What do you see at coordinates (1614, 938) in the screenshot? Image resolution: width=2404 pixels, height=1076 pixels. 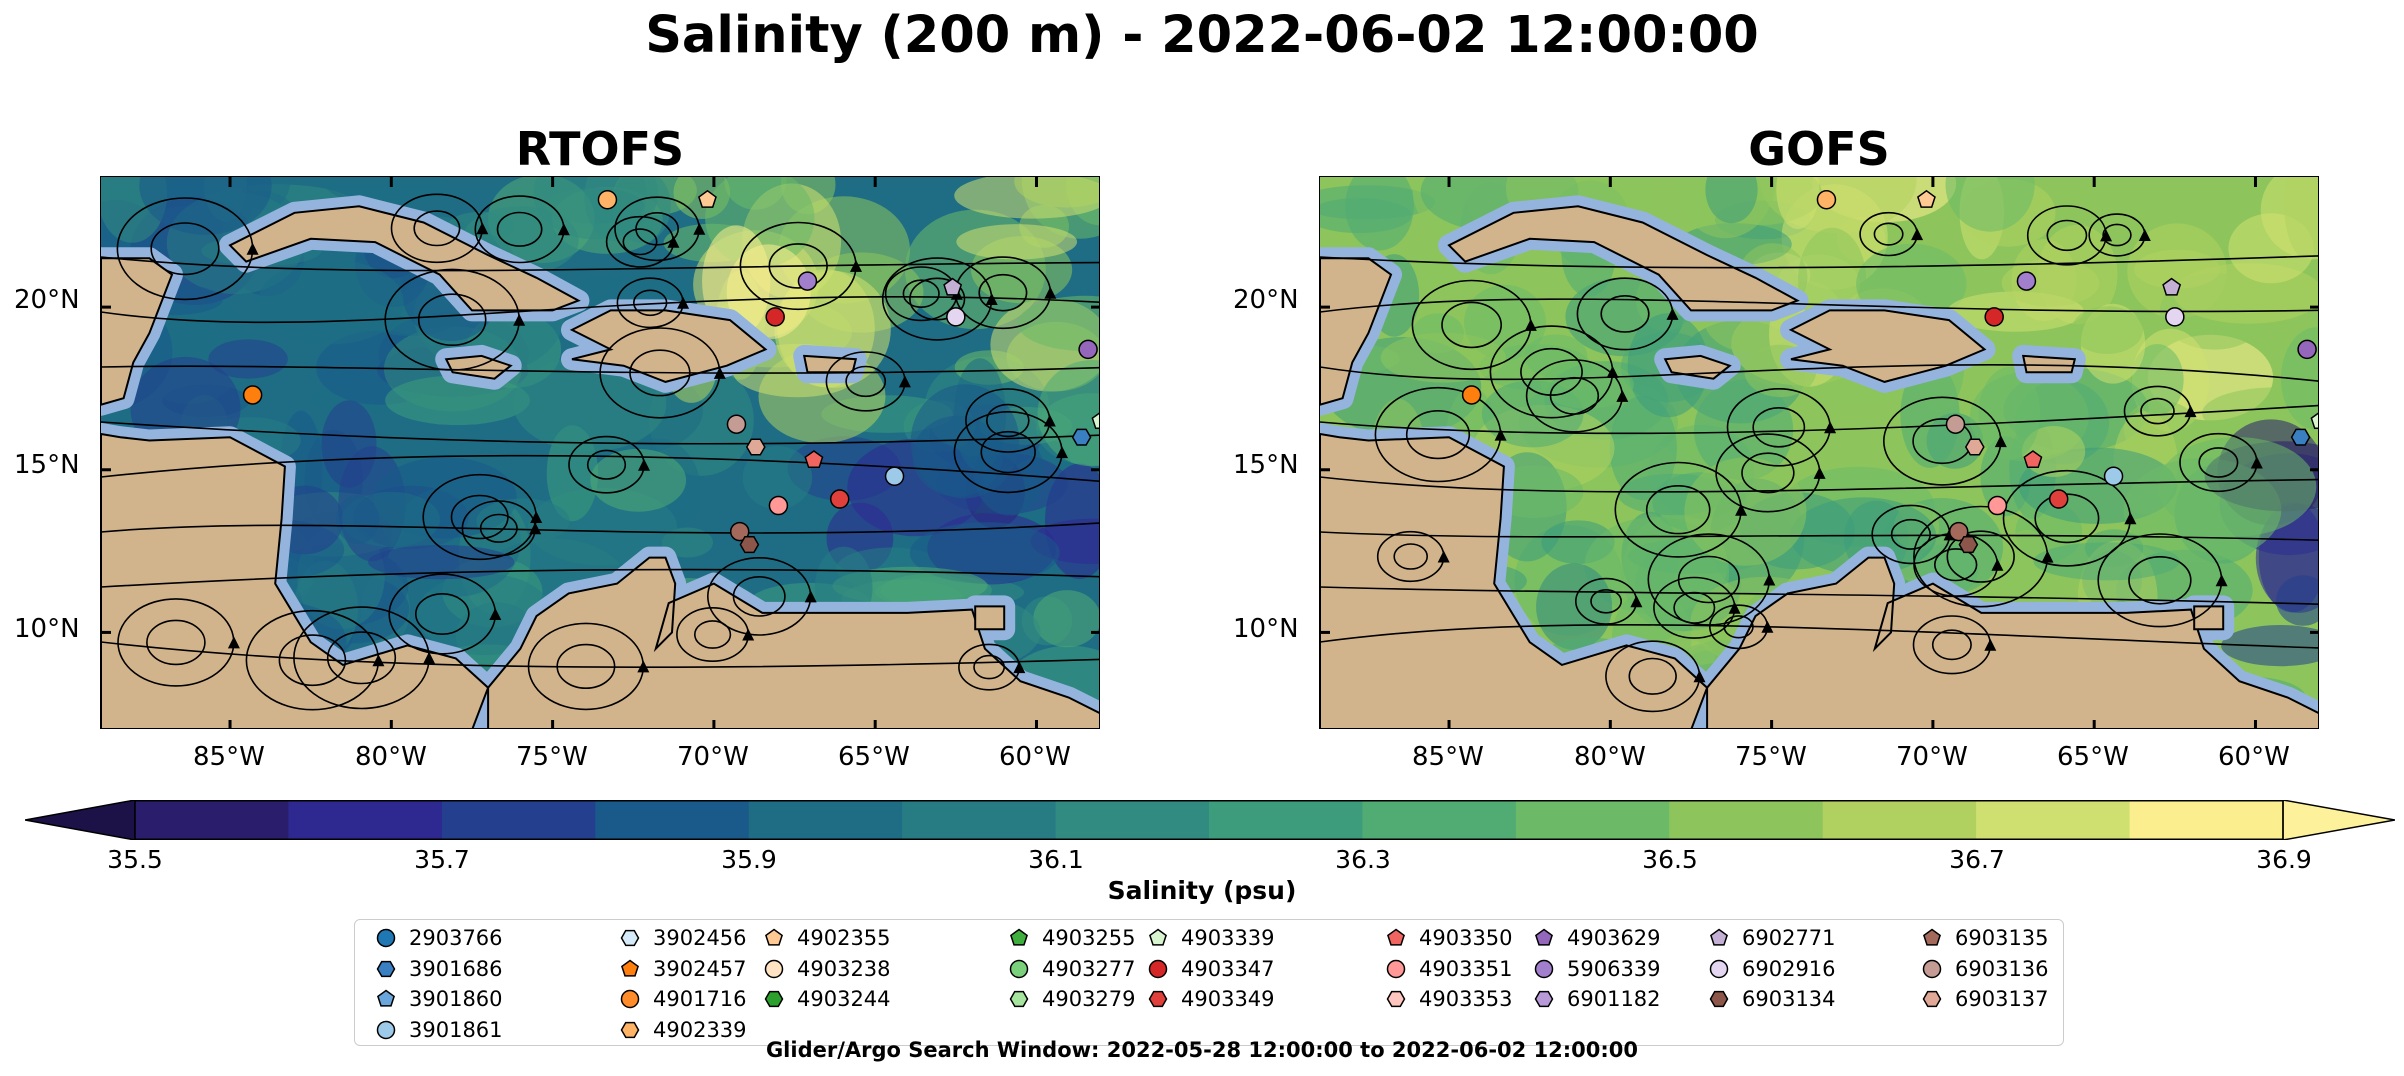 I see `legend-label: 4903629` at bounding box center [1614, 938].